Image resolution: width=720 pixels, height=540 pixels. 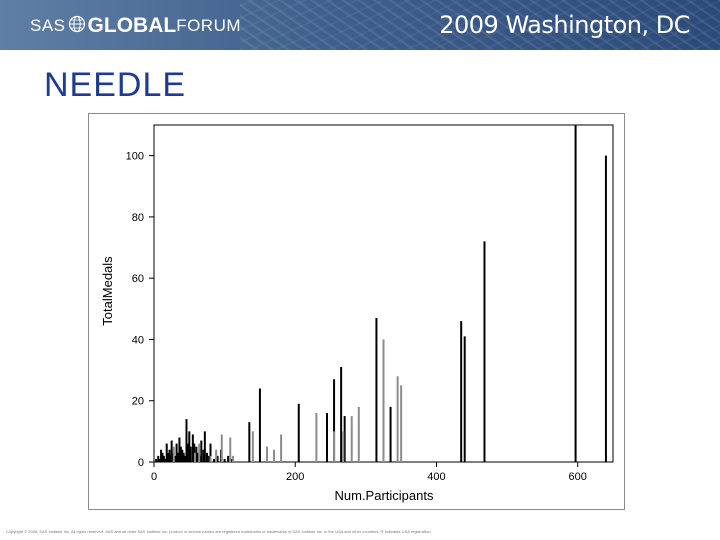 I want to click on x-axis-label: Num.Participants, so click(x=384, y=495).